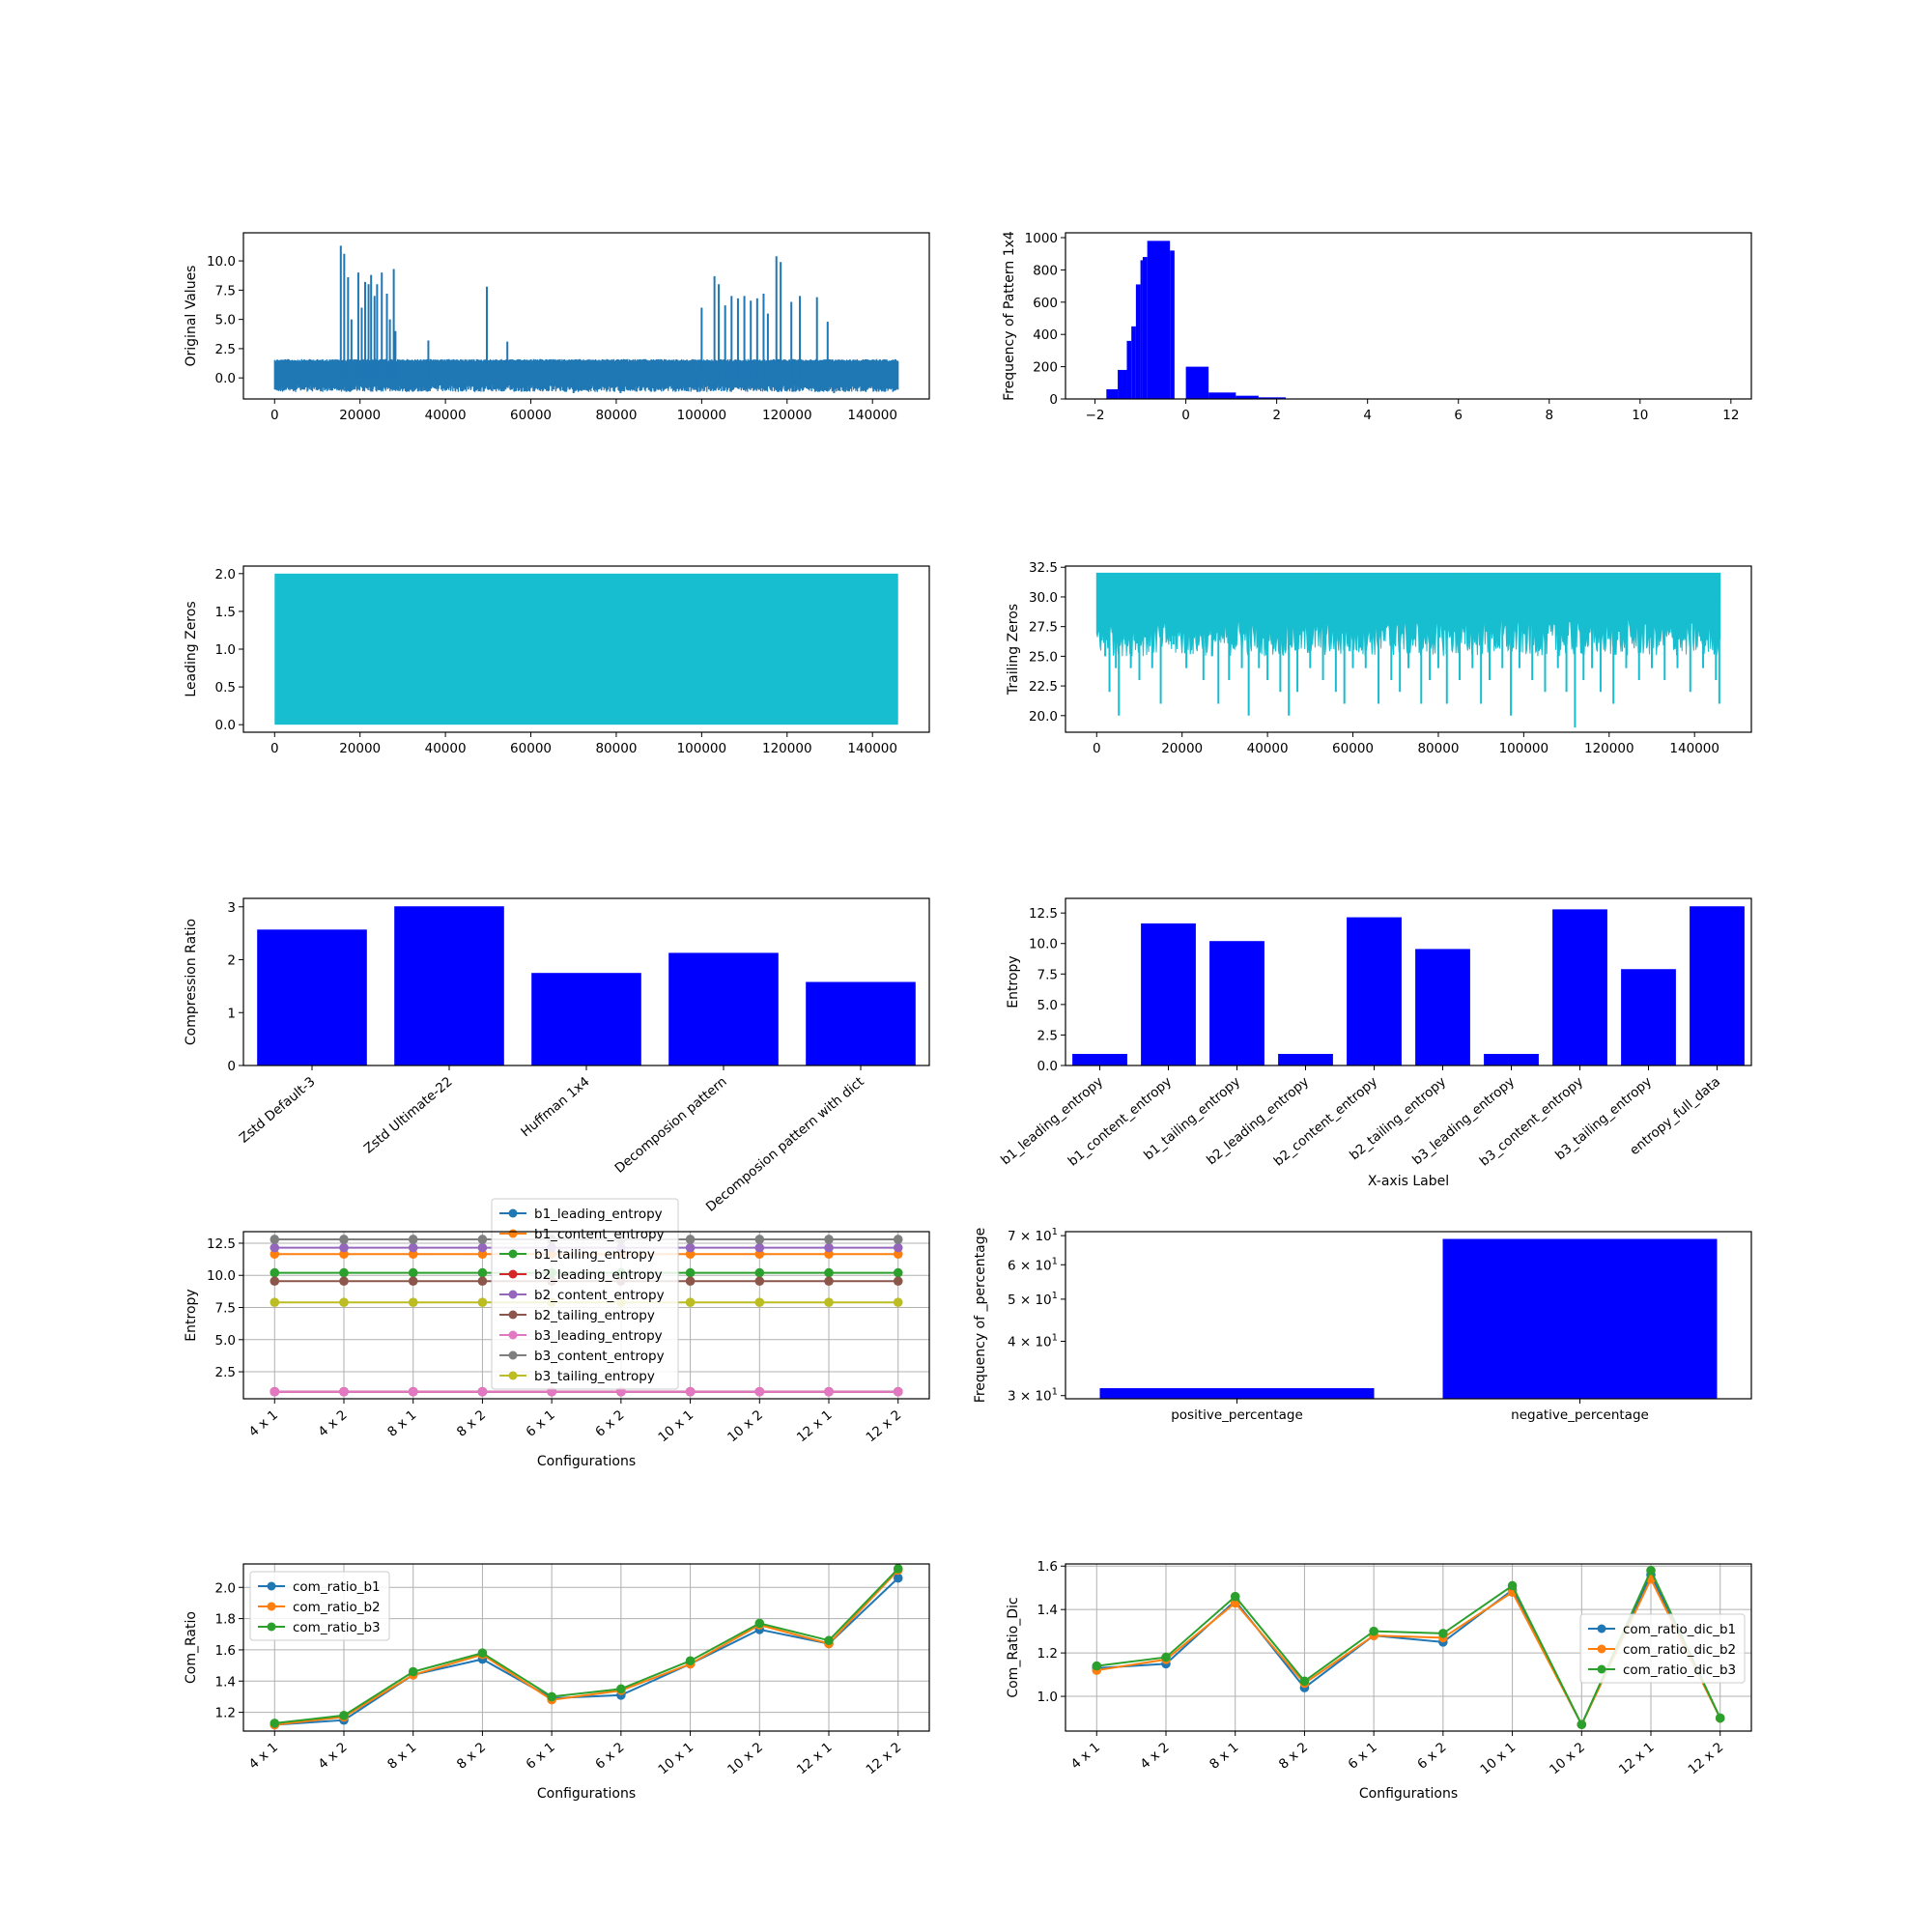  I want to click on legend-item: com_ratio_dic_b3, so click(1662, 1670).